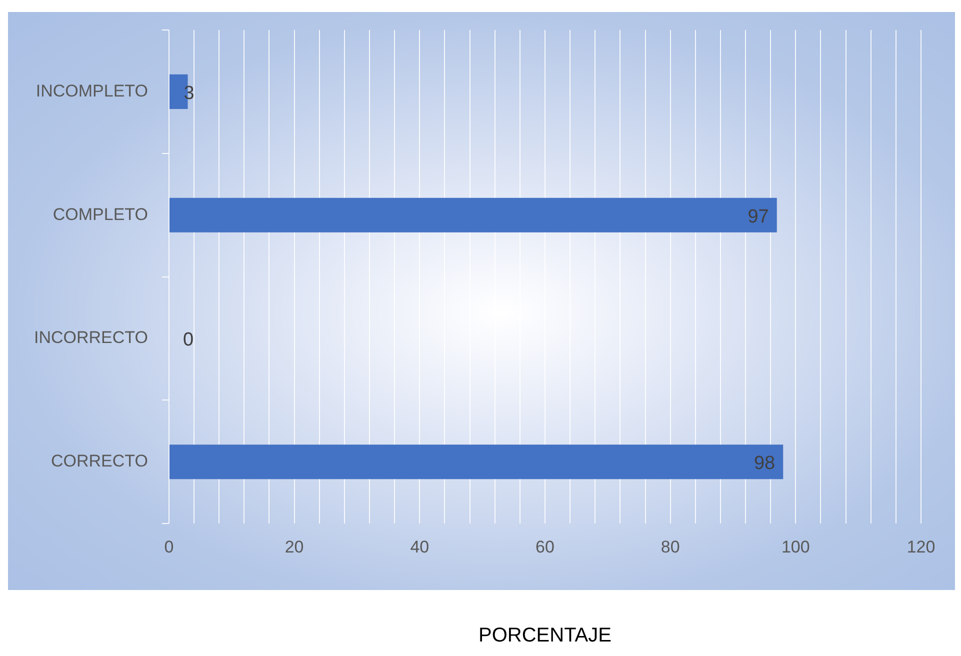 The height and width of the screenshot is (656, 961). I want to click on x-tick-label: 40, so click(420, 546).